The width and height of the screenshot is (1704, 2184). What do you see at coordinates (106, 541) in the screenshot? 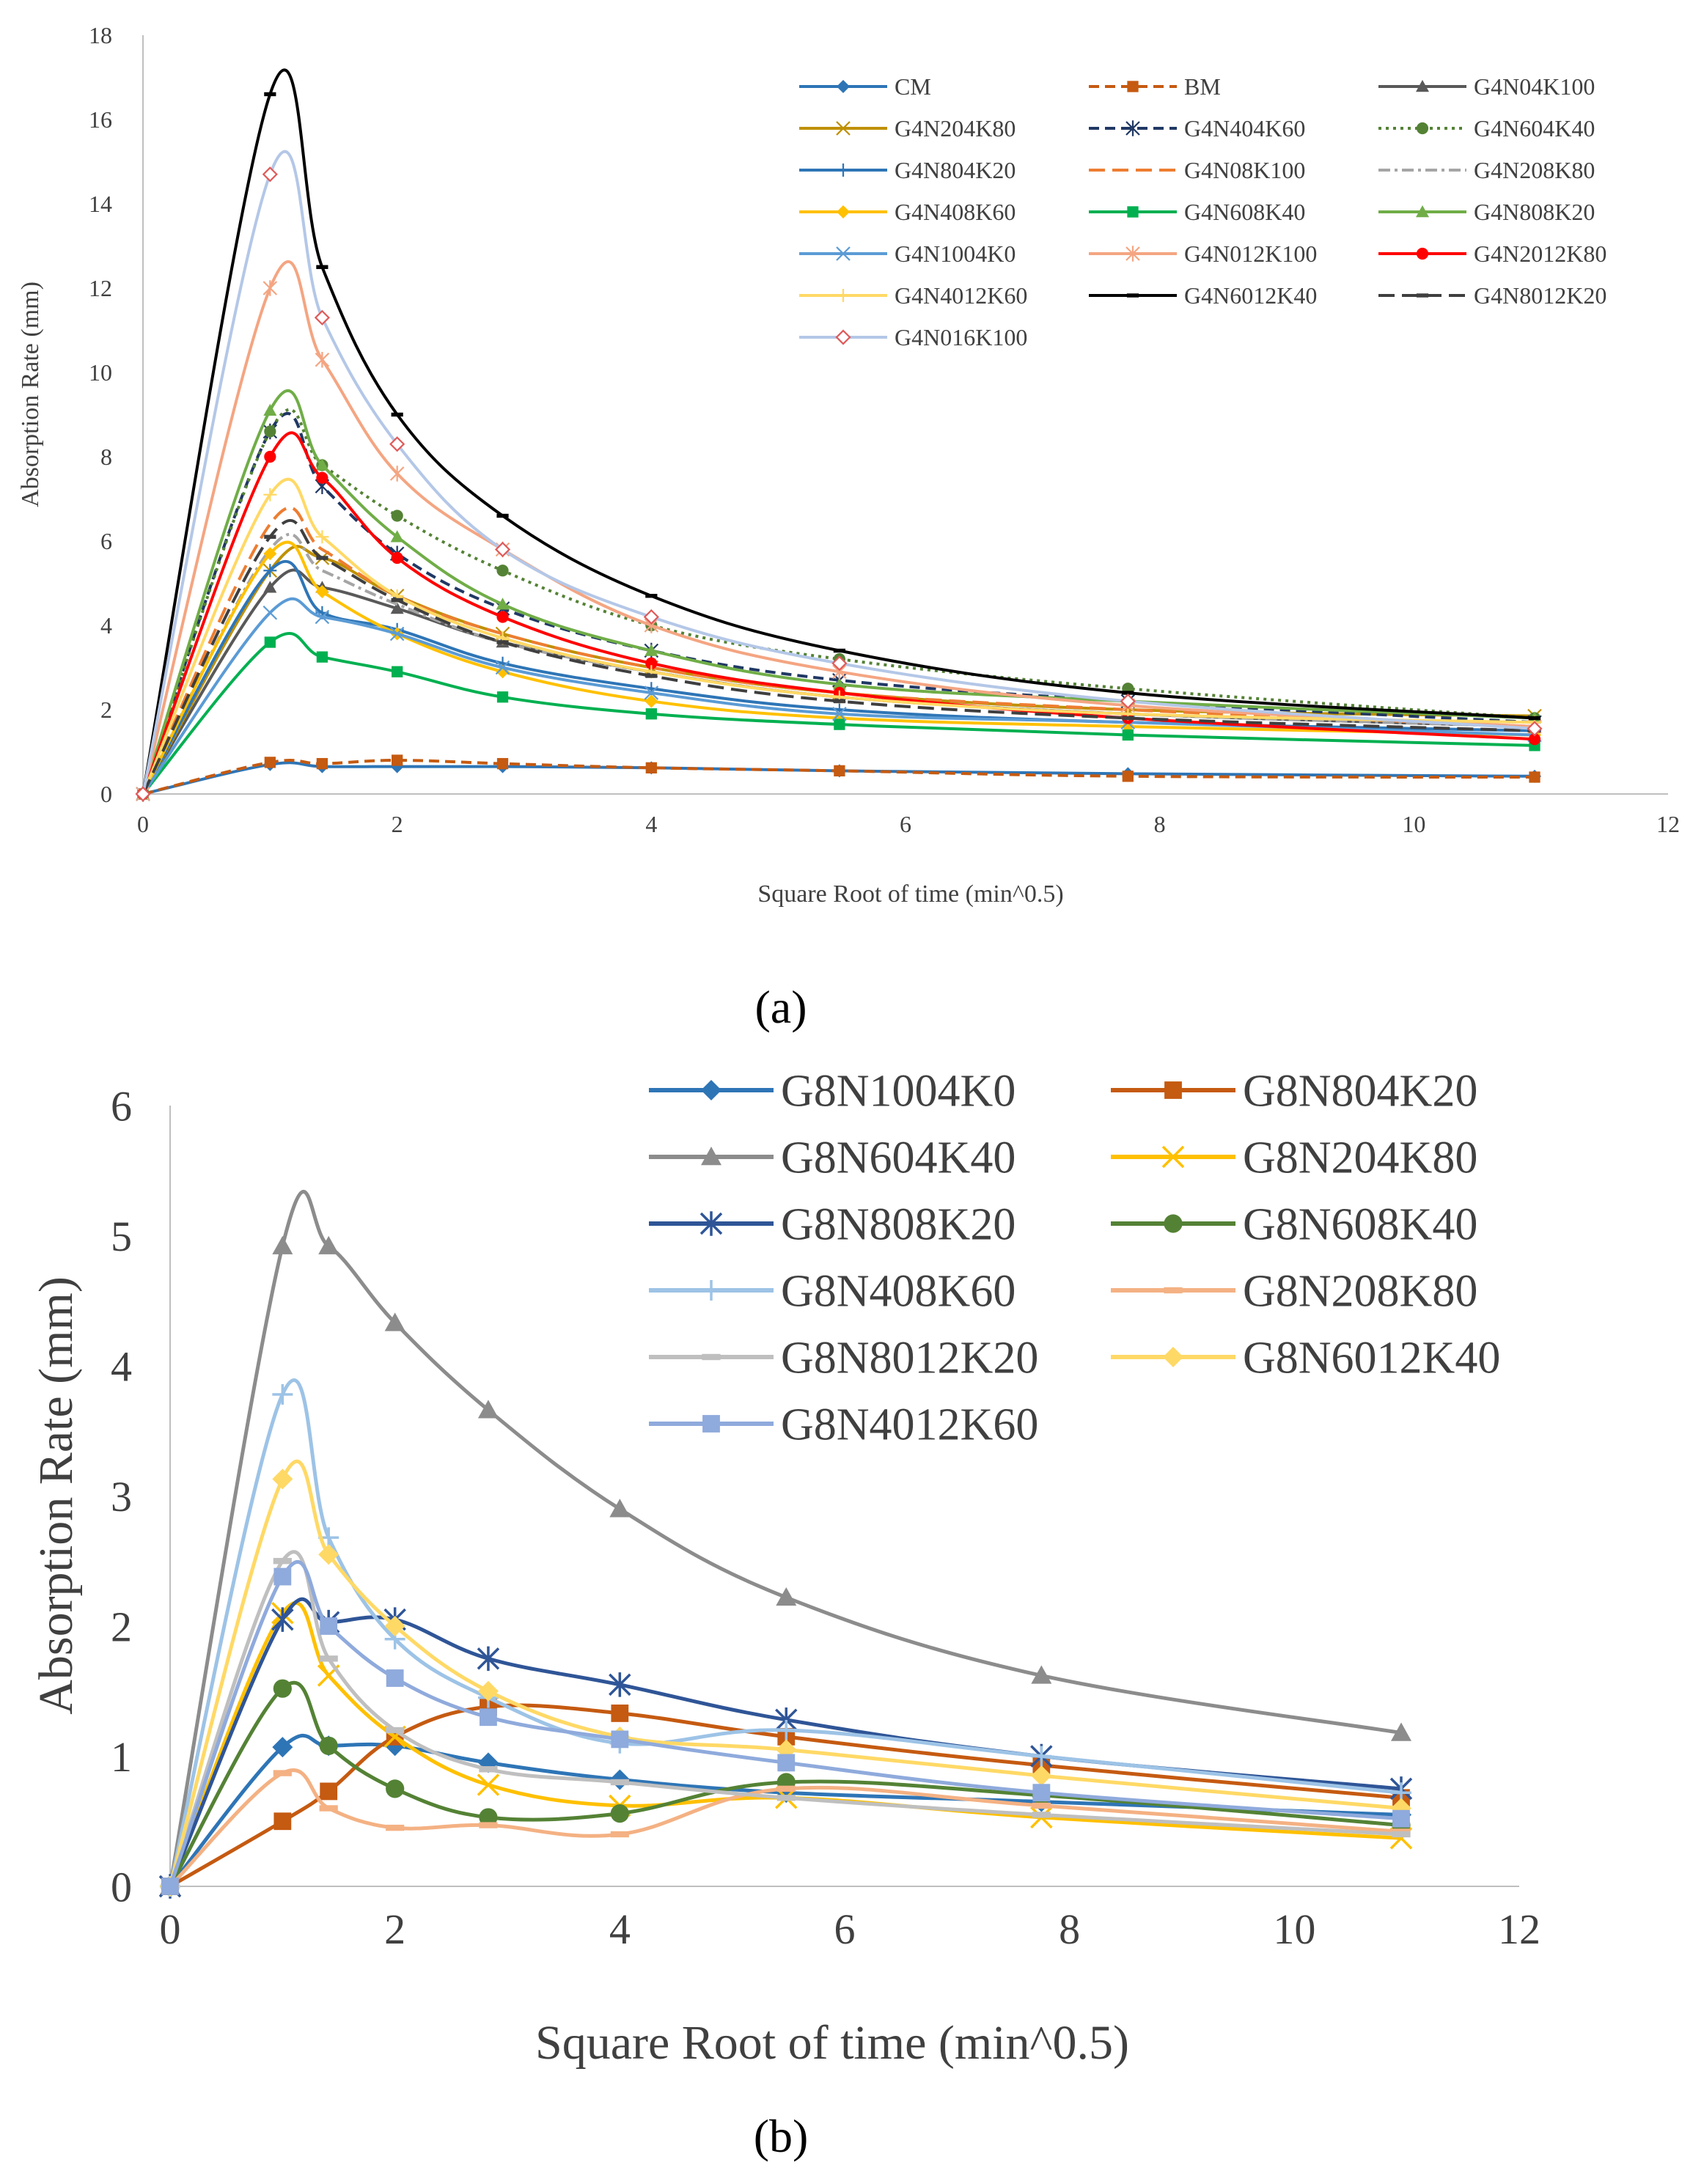
I see `y-tick-label: 6` at bounding box center [106, 541].